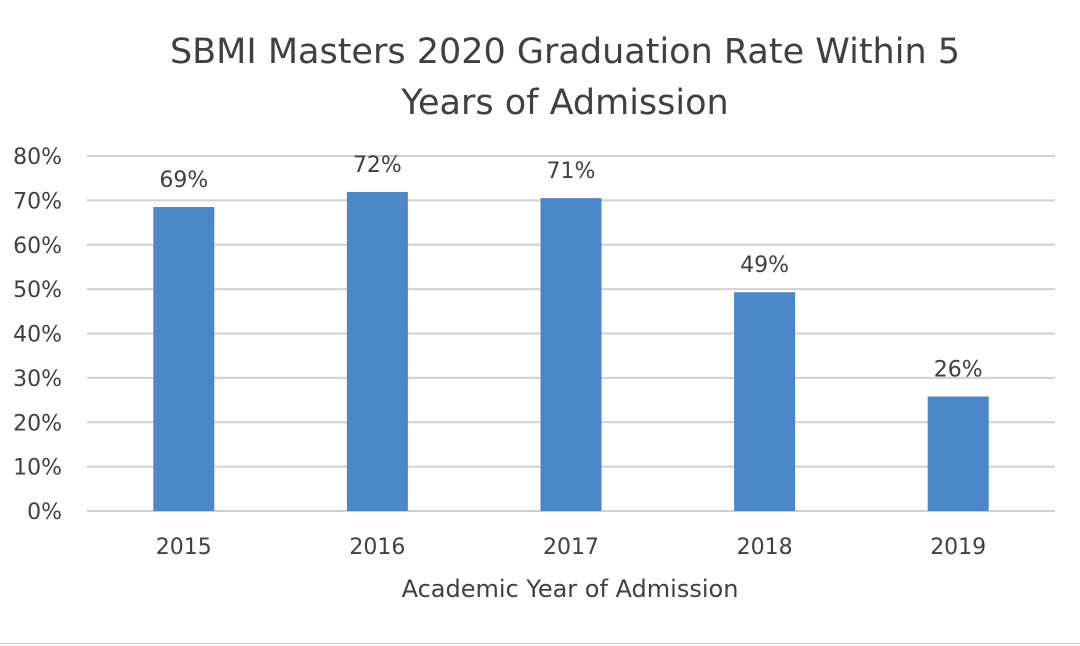 The width and height of the screenshot is (1080, 646). What do you see at coordinates (183, 180) in the screenshot?
I see `data-label-2015: 69%` at bounding box center [183, 180].